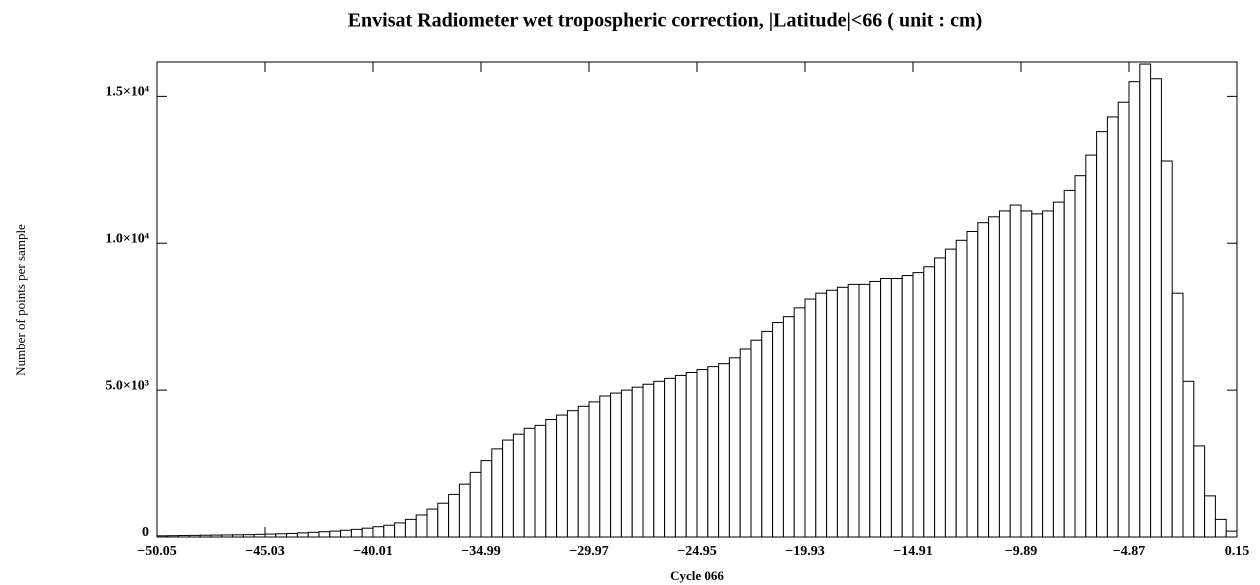 Image resolution: width=1260 pixels, height=585 pixels. I want to click on x-axis-label: Cycle 066, so click(697, 575).